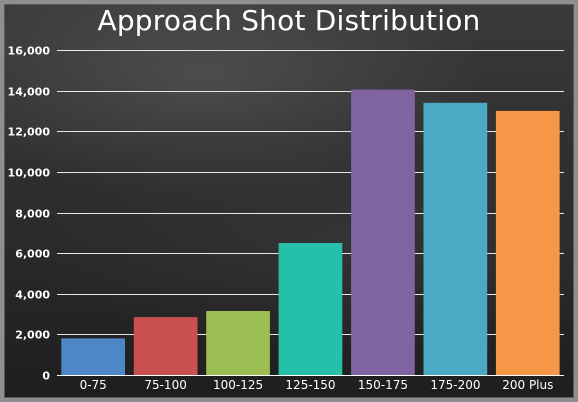 Image resolution: width=578 pixels, height=402 pixels. I want to click on x-tick-label: 0-75, so click(93, 385).